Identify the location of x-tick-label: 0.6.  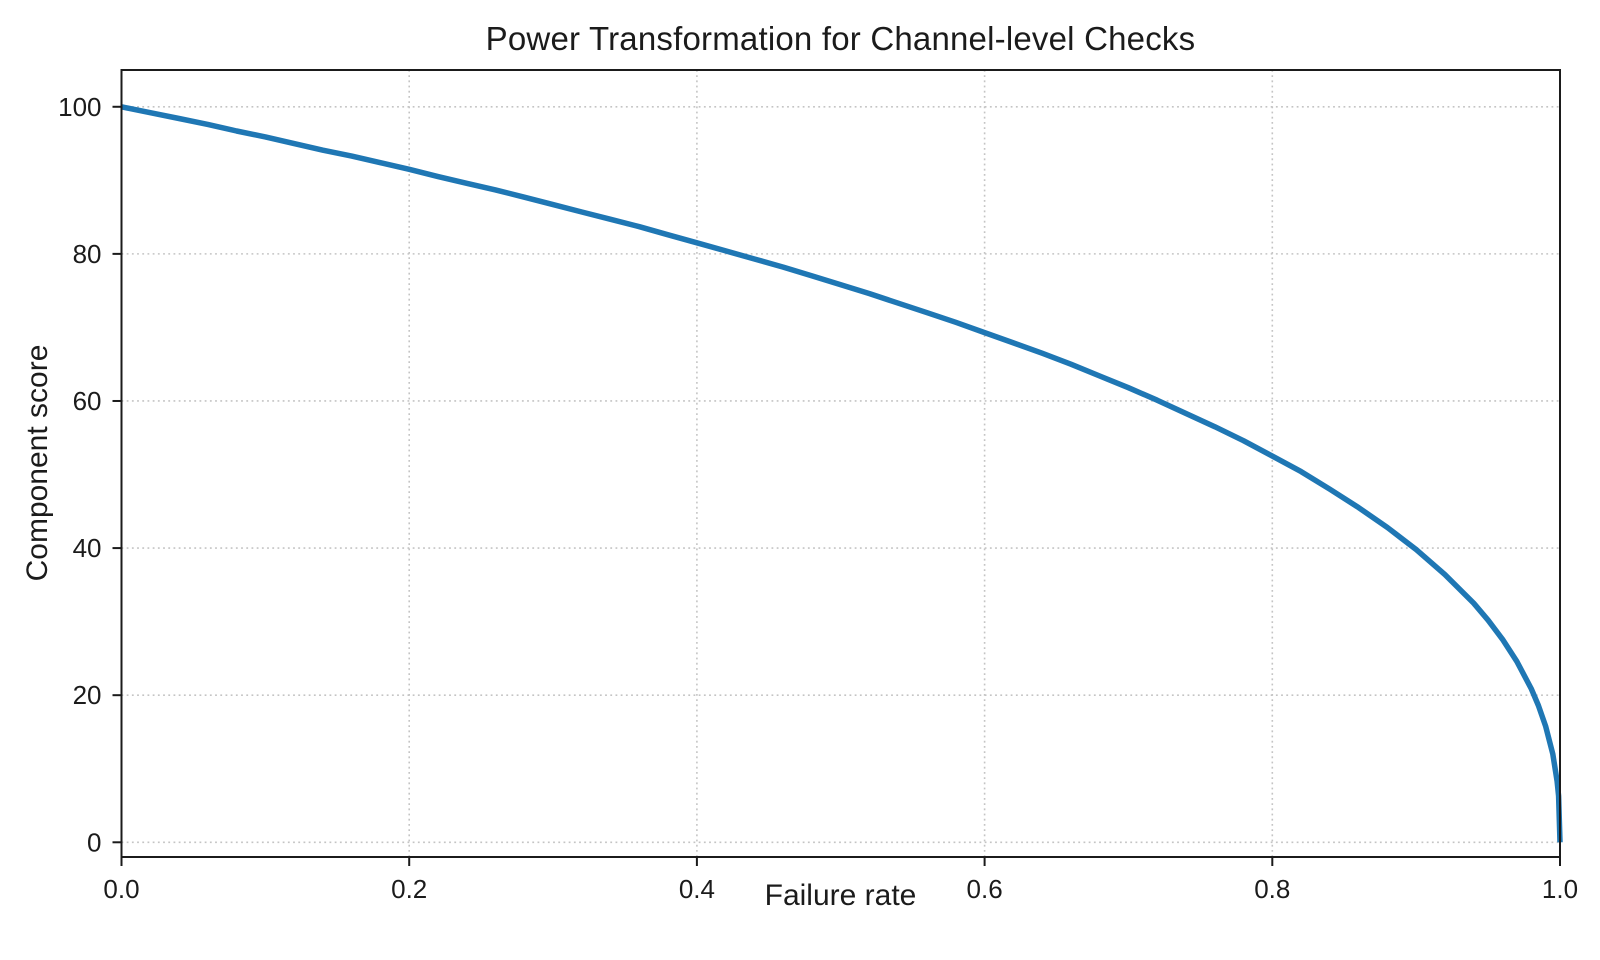
(985, 889).